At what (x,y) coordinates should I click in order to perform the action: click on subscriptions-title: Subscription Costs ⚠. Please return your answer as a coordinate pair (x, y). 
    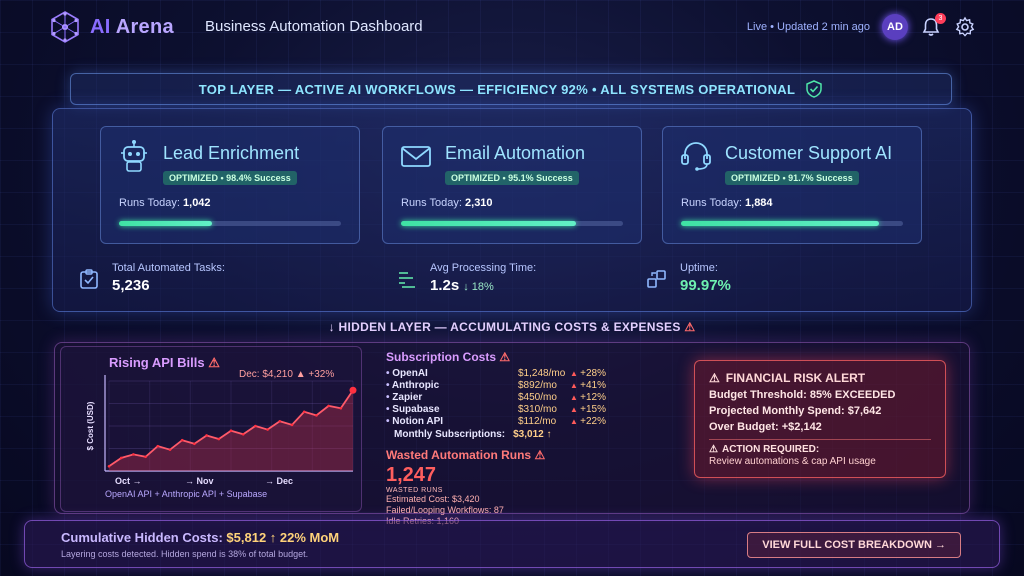
    Looking at the image, I should click on (448, 357).